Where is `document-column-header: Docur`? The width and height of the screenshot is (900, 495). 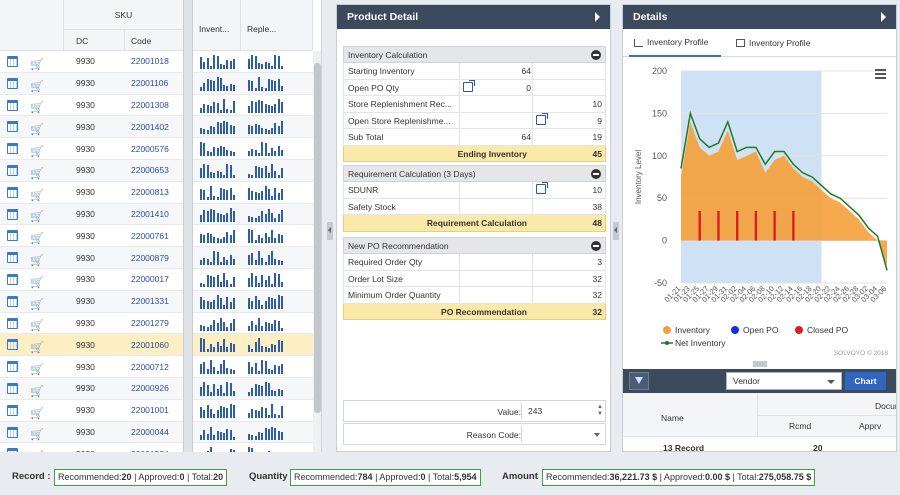
document-column-header: Docur is located at coordinates (886, 406).